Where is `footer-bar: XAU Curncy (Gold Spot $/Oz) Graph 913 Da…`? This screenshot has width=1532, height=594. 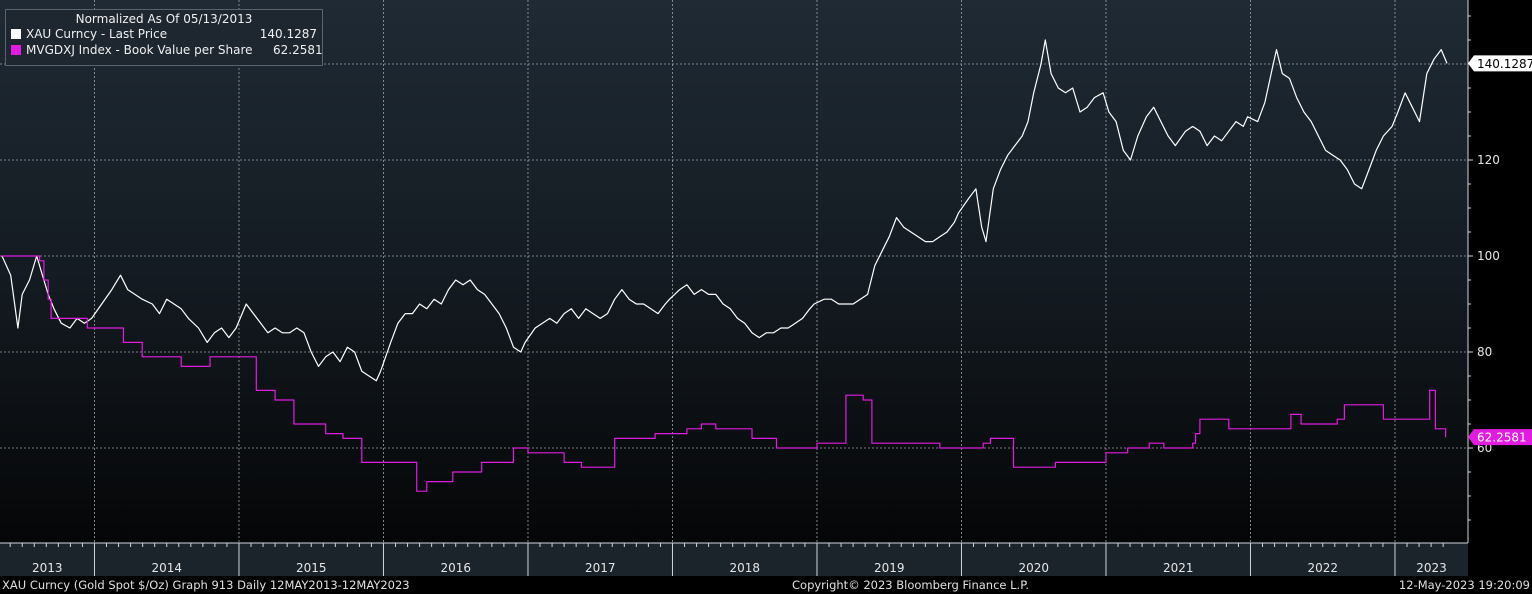 footer-bar: XAU Curncy (Gold Spot $/Oz) Graph 913 Da… is located at coordinates (766, 585).